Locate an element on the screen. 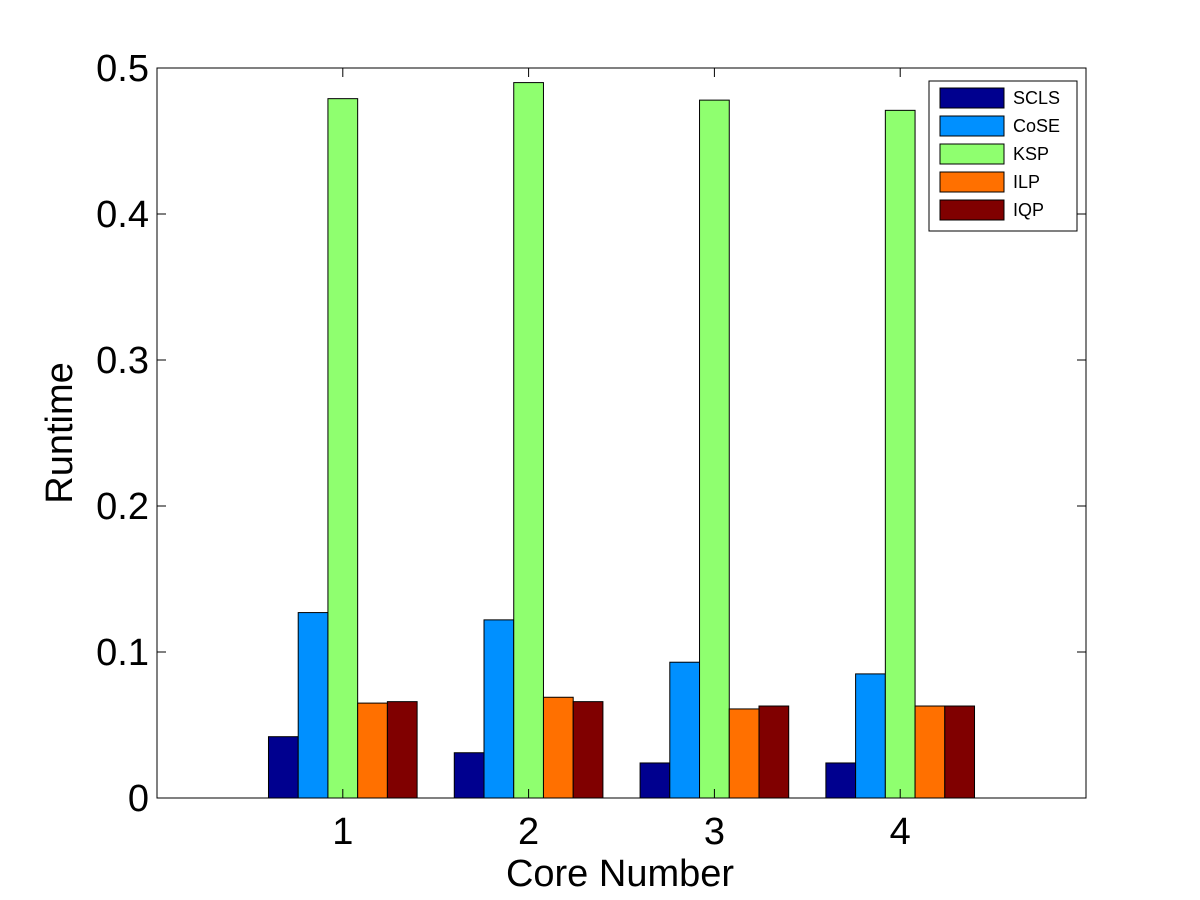  legend: SCLS CoSE KSP ILP IQP is located at coordinates (1003, 156).